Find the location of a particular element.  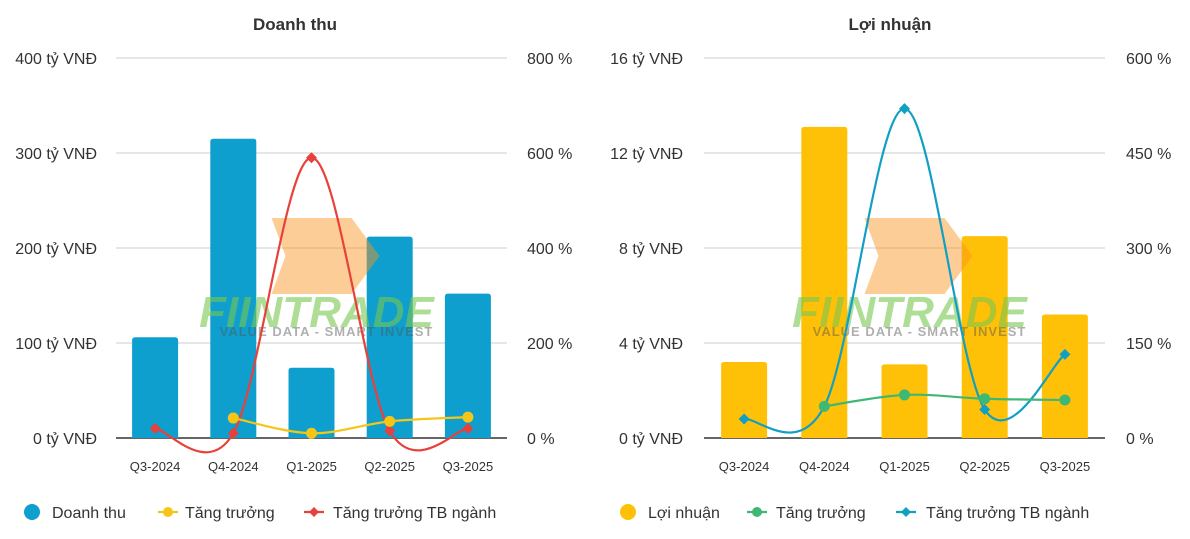

left-axis-tick-label: 100 tỷ VNĐ is located at coordinates (56, 344).